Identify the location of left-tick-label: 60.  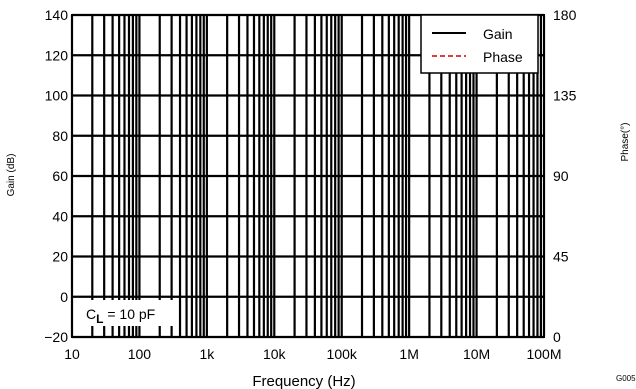
(60, 176).